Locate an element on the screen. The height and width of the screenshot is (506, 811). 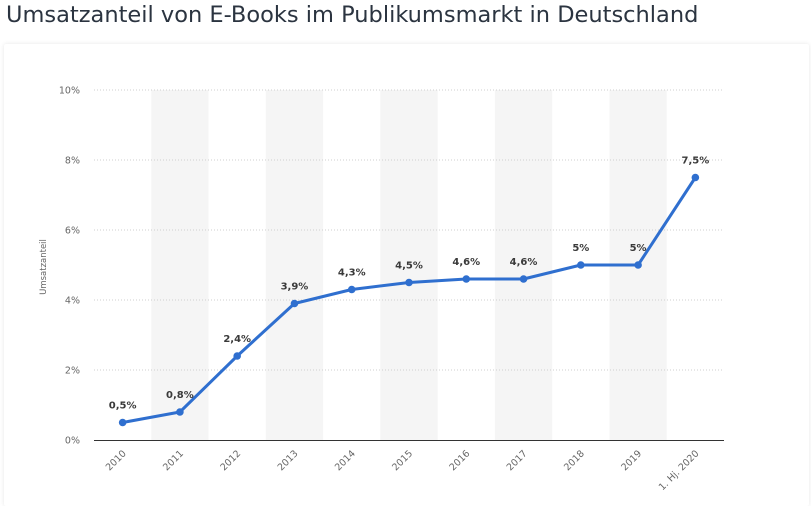
x-tick-label: 2014 is located at coordinates (345, 460).